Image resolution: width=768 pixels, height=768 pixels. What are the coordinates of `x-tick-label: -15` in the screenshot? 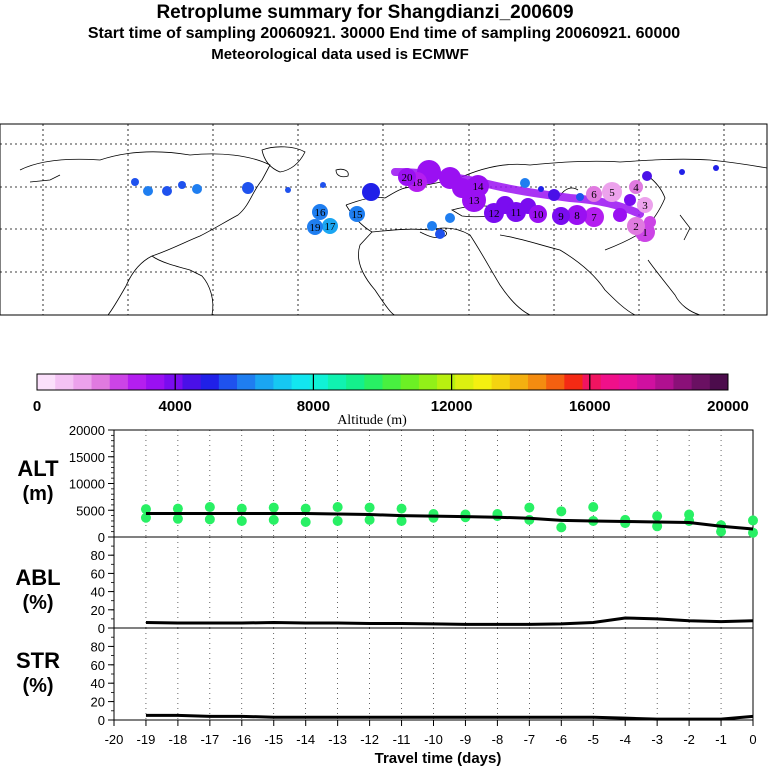 It's located at (273, 739).